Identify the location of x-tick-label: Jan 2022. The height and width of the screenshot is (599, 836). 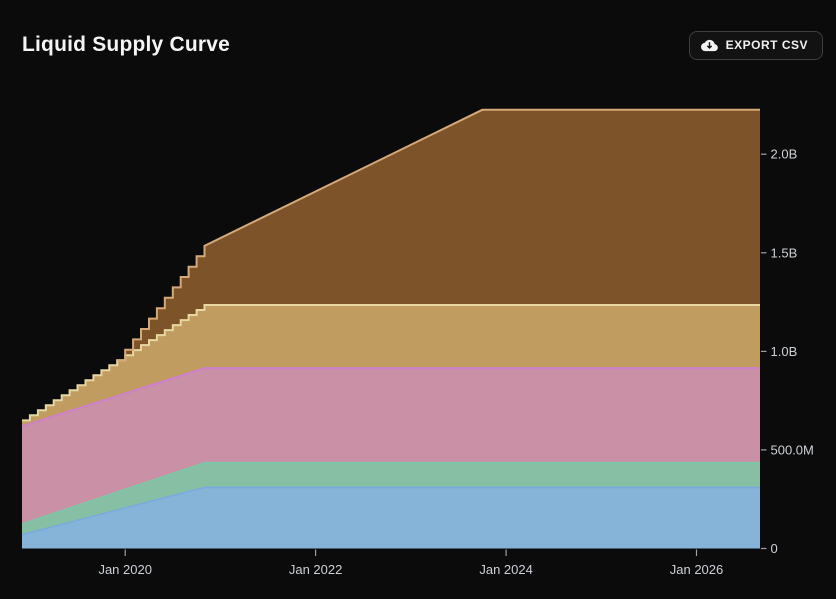
(316, 569).